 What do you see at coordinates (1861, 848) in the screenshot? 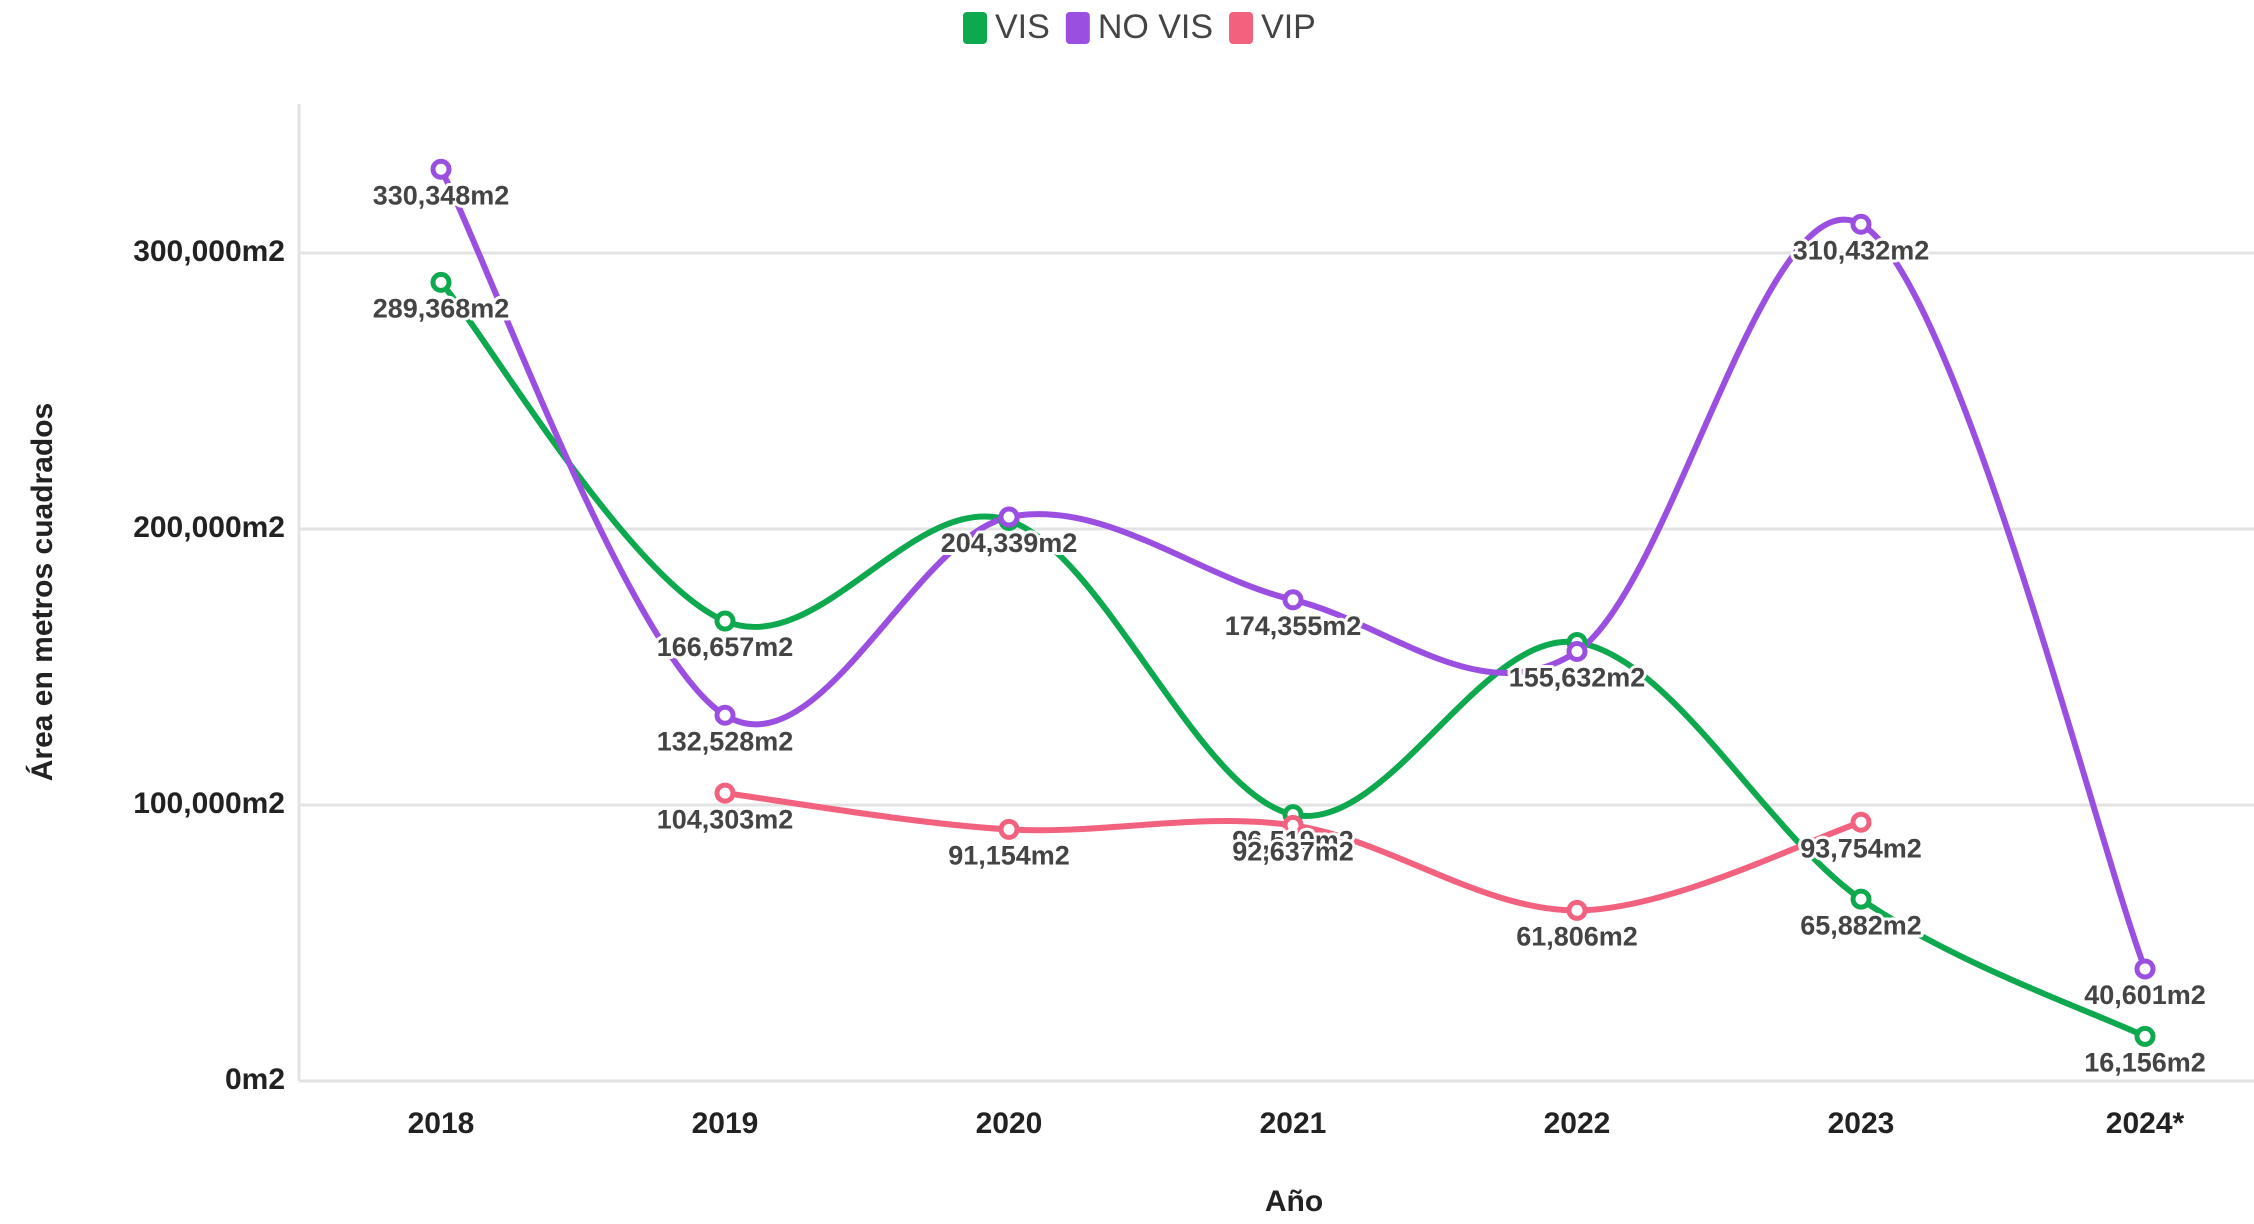
I see `data-label: 93,754m2` at bounding box center [1861, 848].